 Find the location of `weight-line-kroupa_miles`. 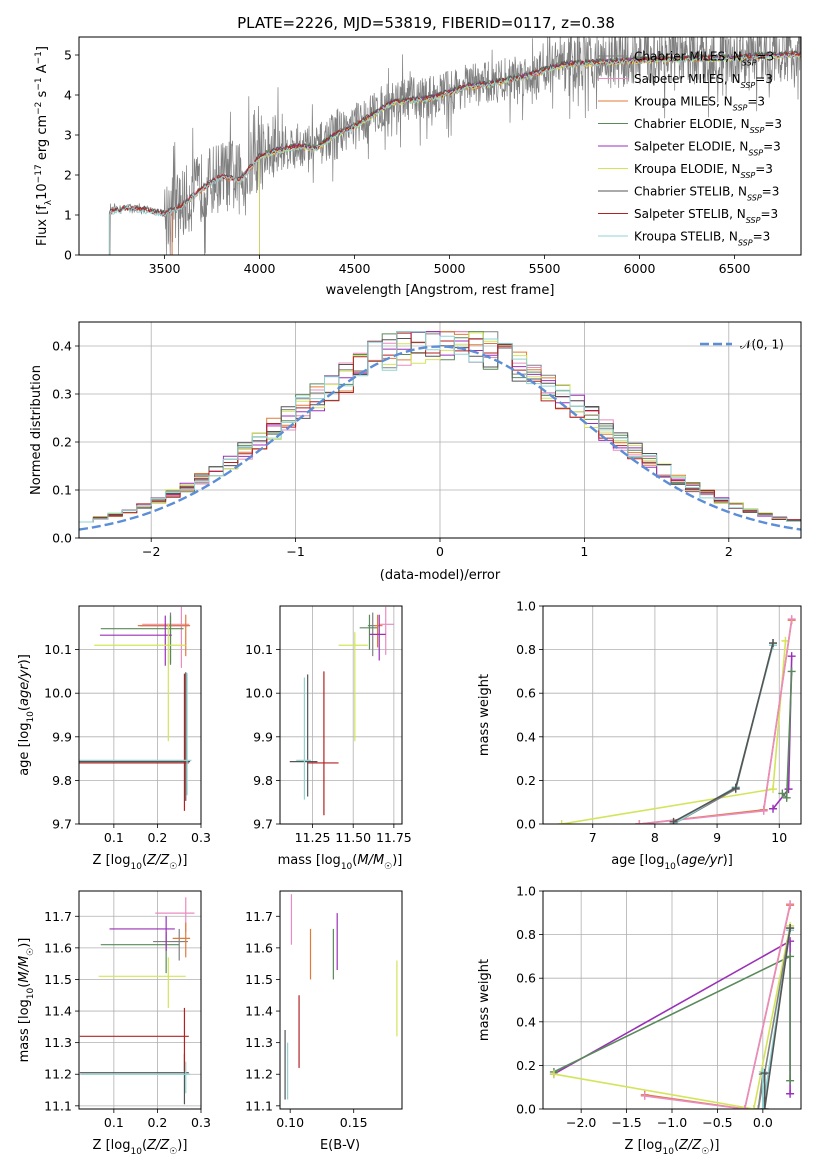

weight-line-kroupa_miles is located at coordinates (716, 722).